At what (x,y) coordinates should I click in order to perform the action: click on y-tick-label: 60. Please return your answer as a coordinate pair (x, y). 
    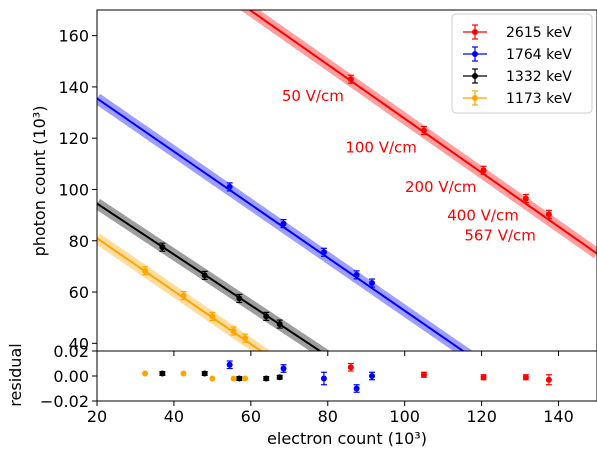
    Looking at the image, I should click on (79, 292).